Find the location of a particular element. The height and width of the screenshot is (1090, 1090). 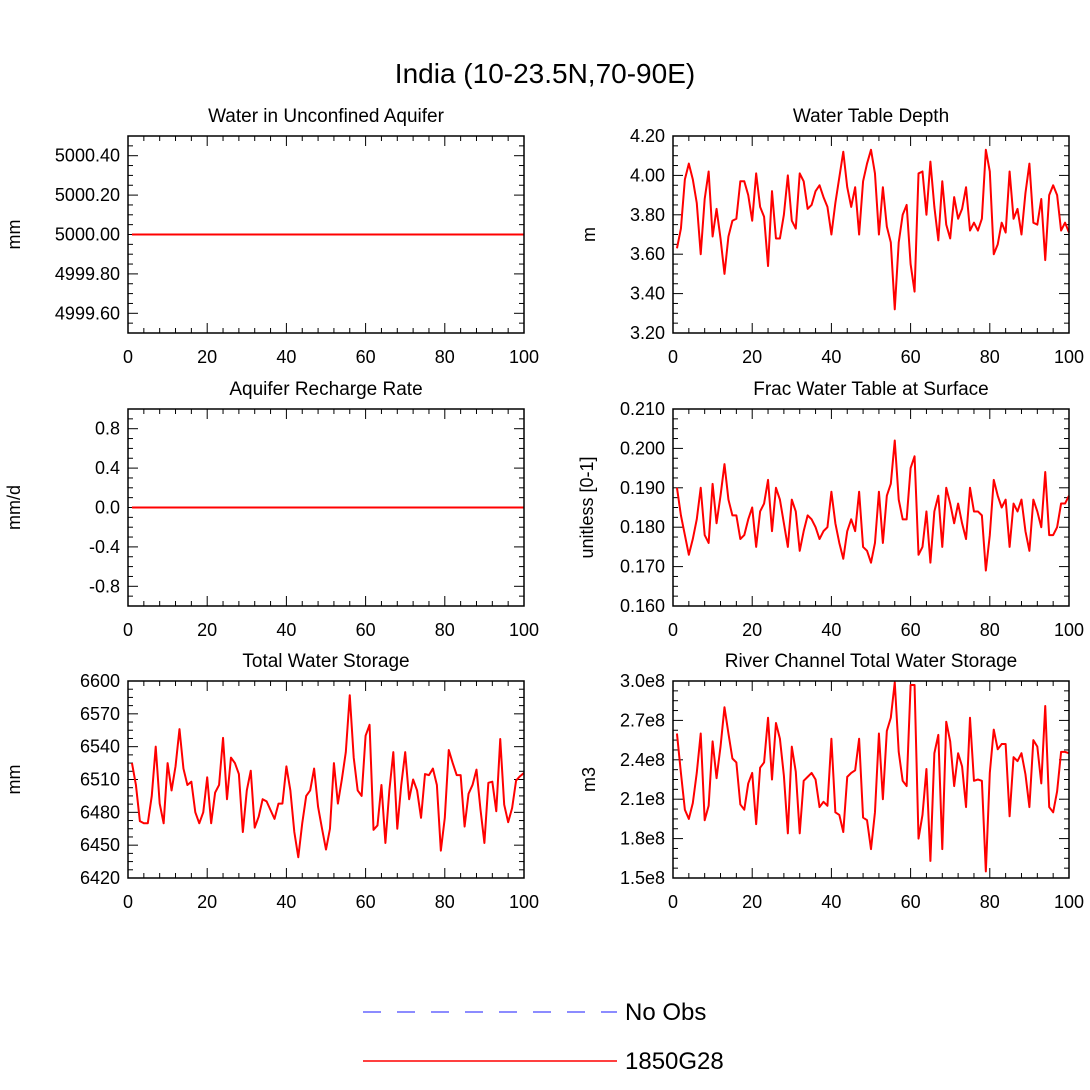

y-axis-label: unitless [0-1] is located at coordinates (587, 507).